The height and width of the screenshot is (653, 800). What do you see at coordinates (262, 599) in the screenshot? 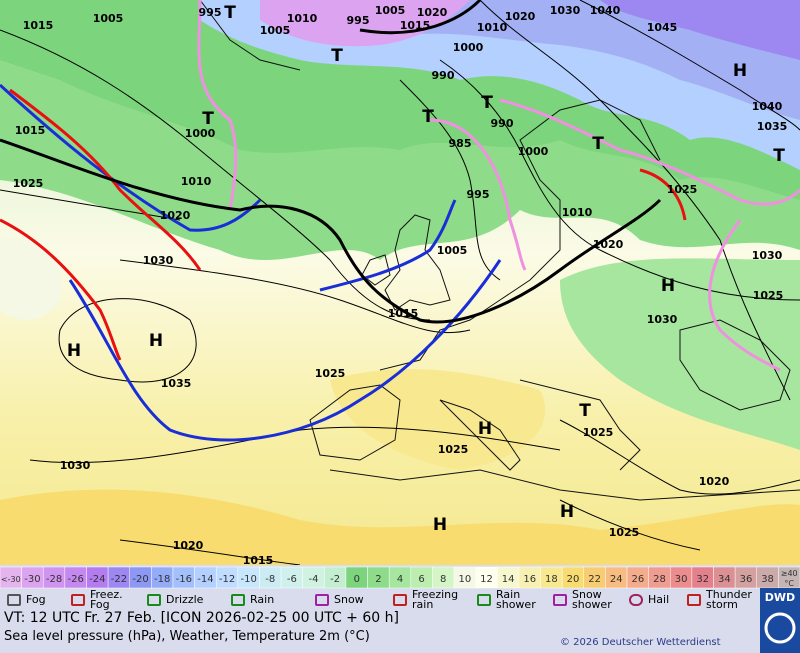
I see `weather-label: Rain` at bounding box center [262, 599].